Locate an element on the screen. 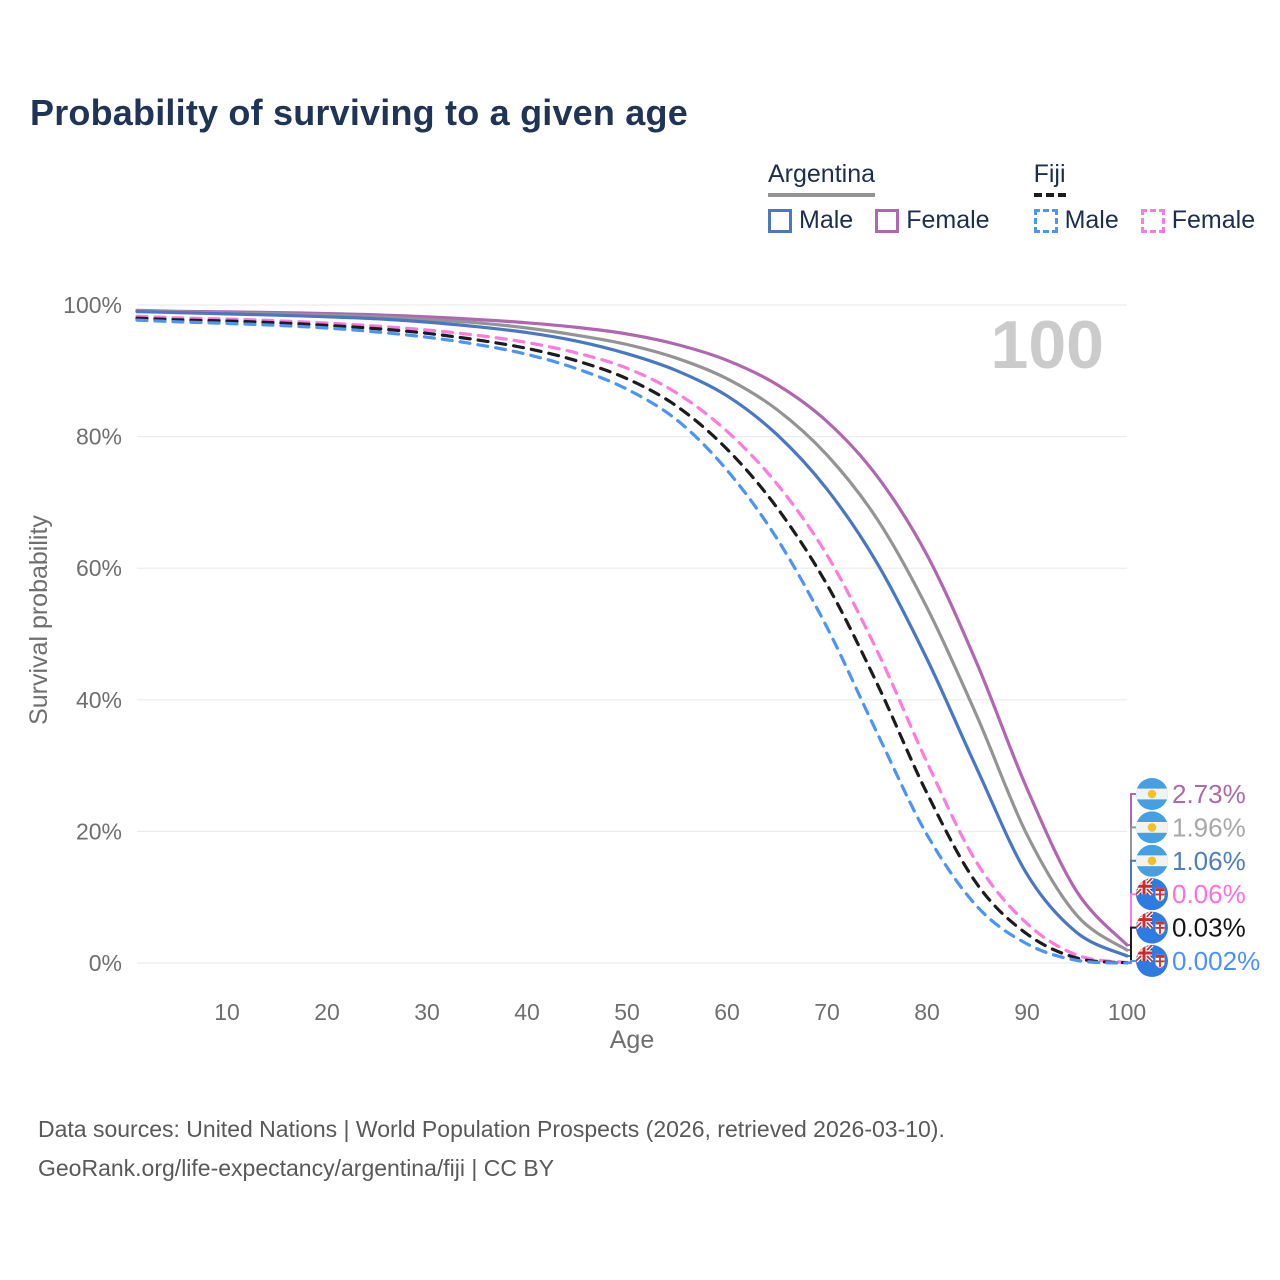 Image resolution: width=1280 pixels, height=1280 pixels. chart-legend: Argentina Male Female Fiji Male Female is located at coordinates (1011, 197).